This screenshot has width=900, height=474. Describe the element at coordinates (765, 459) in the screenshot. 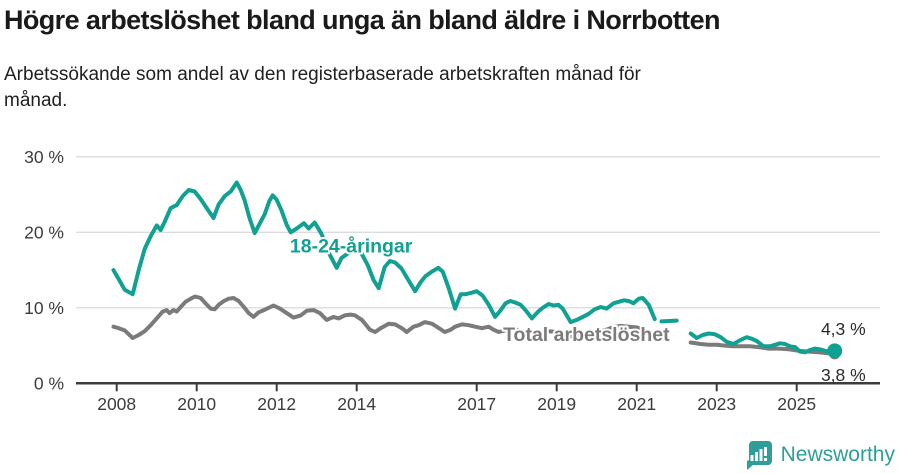

I see `exclamation-dot` at that location.